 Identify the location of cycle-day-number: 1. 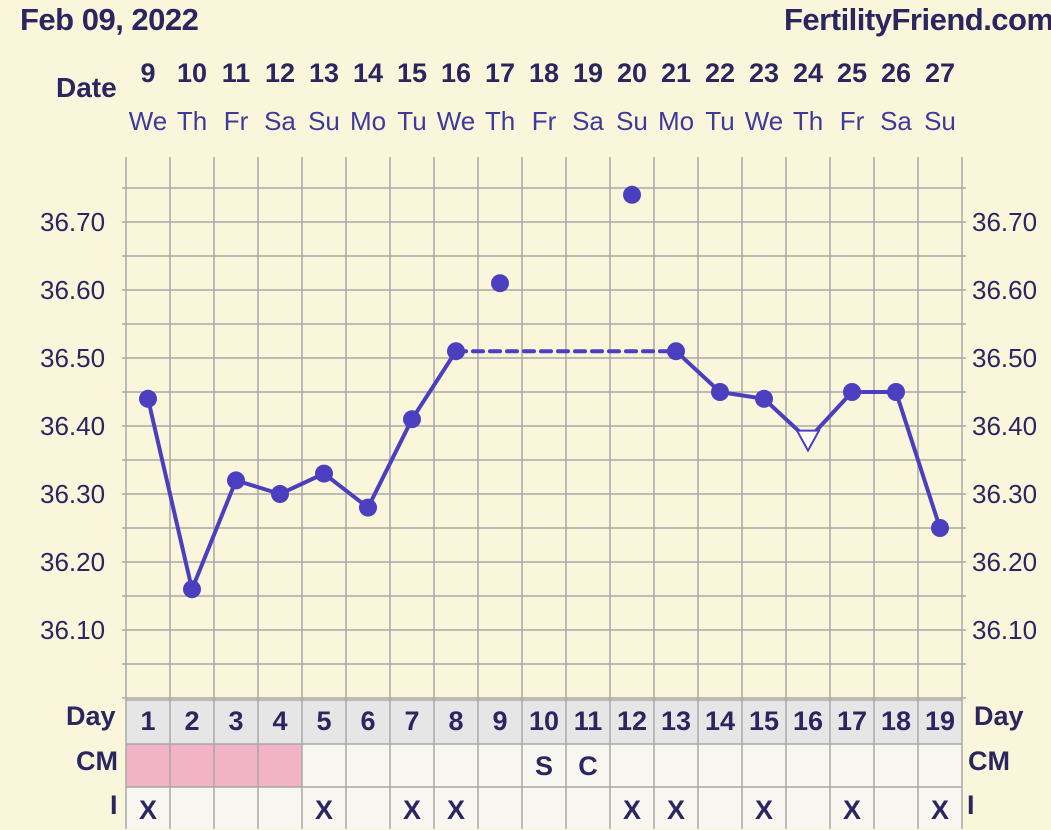
(148, 721).